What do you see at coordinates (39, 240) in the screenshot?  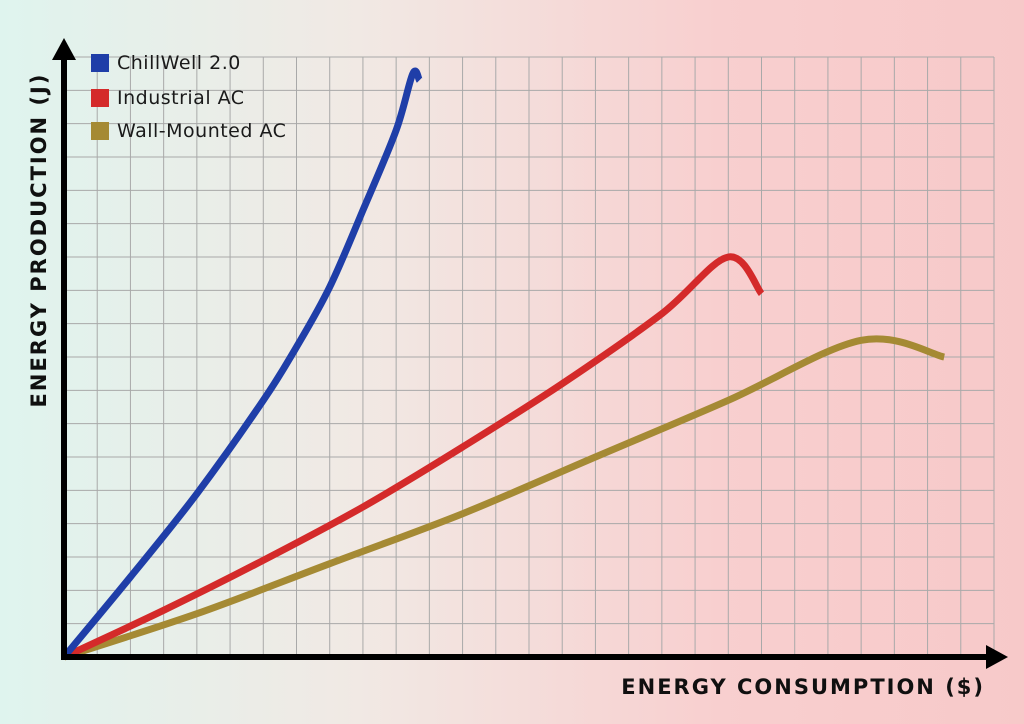 I see `y-axis-title: ENERGY PRODUCTION (J)` at bounding box center [39, 240].